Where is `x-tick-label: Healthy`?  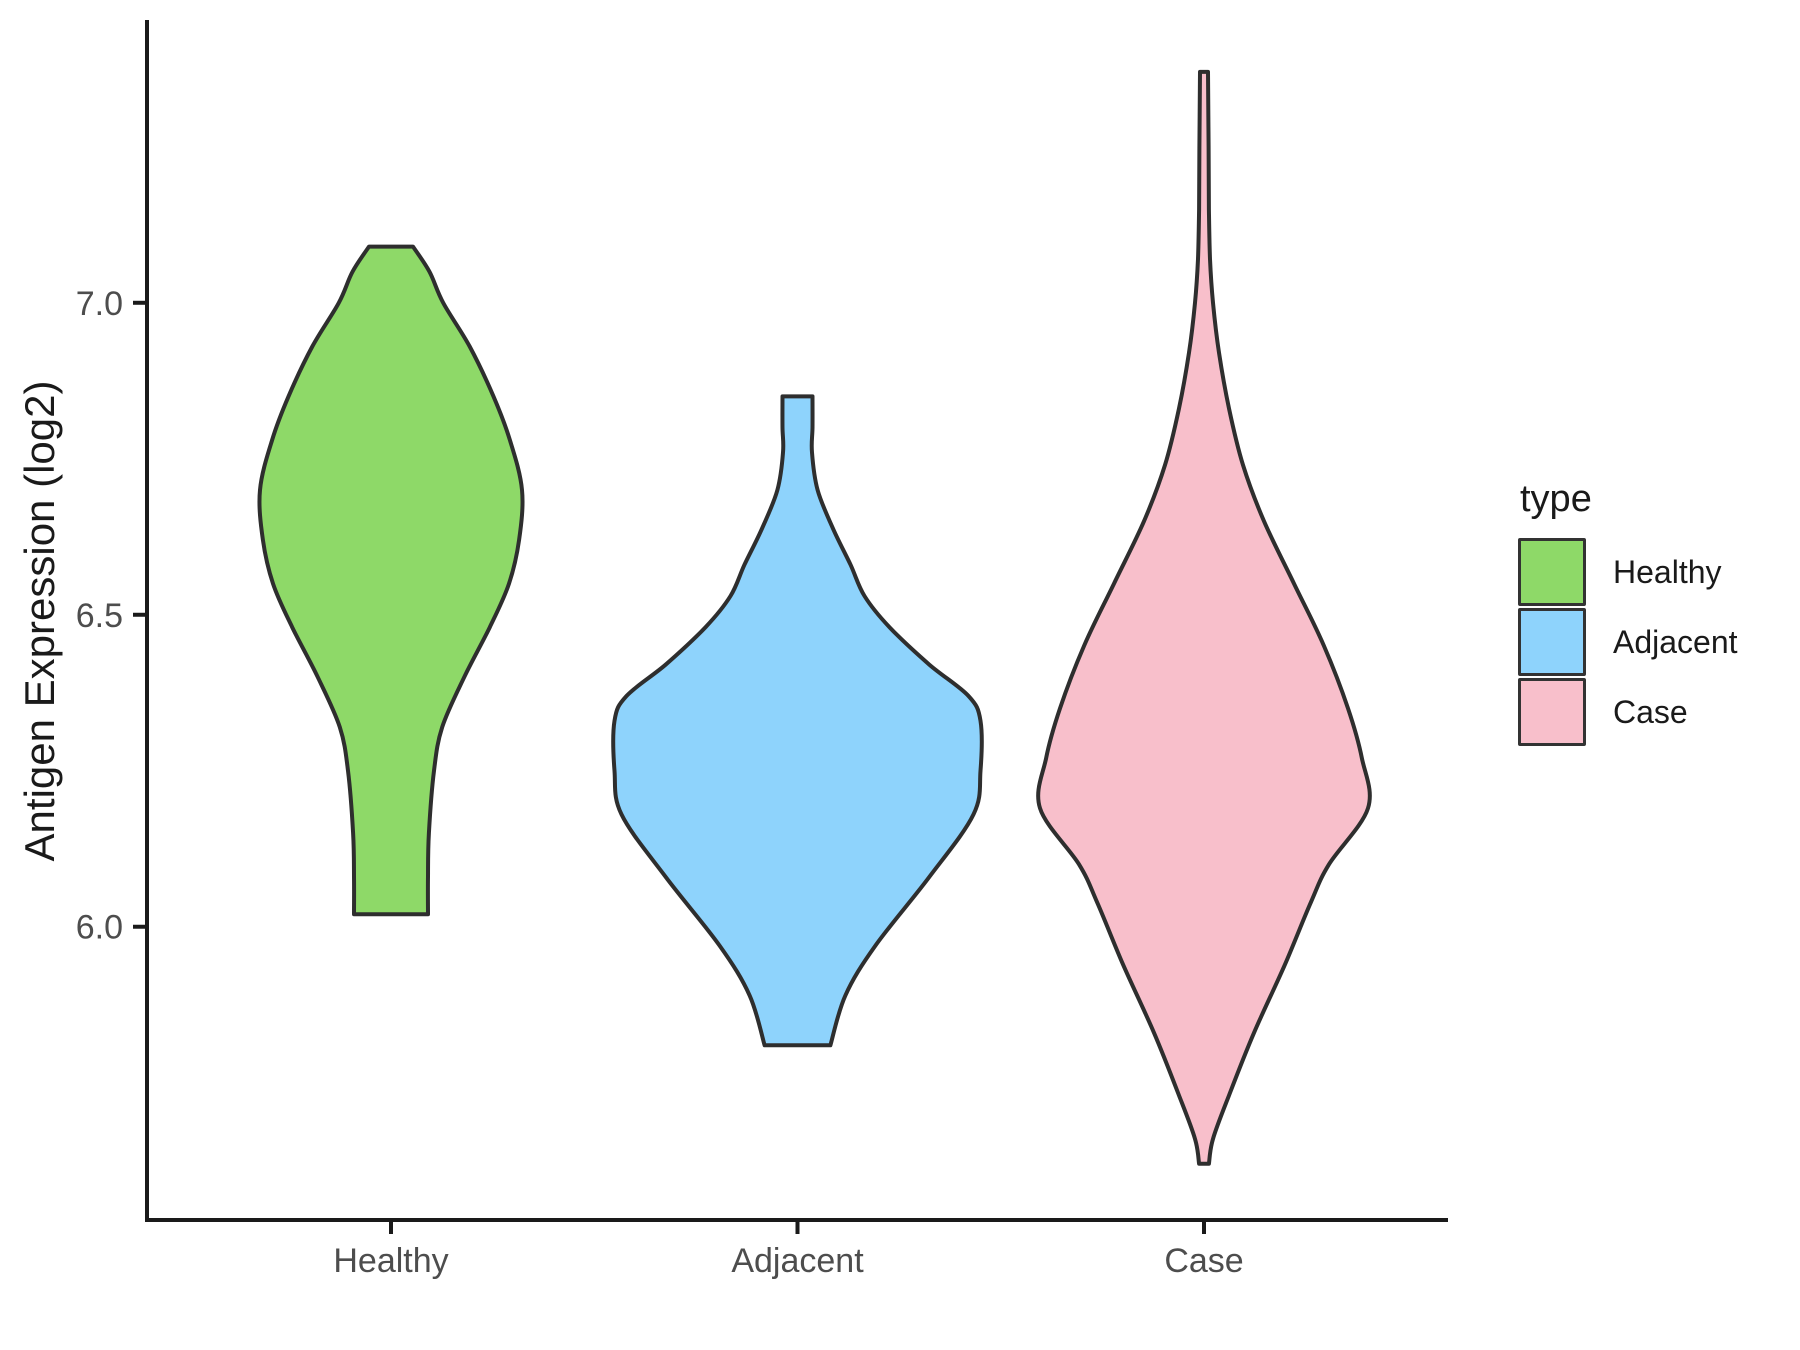
x-tick-label: Healthy is located at coordinates (390, 1261).